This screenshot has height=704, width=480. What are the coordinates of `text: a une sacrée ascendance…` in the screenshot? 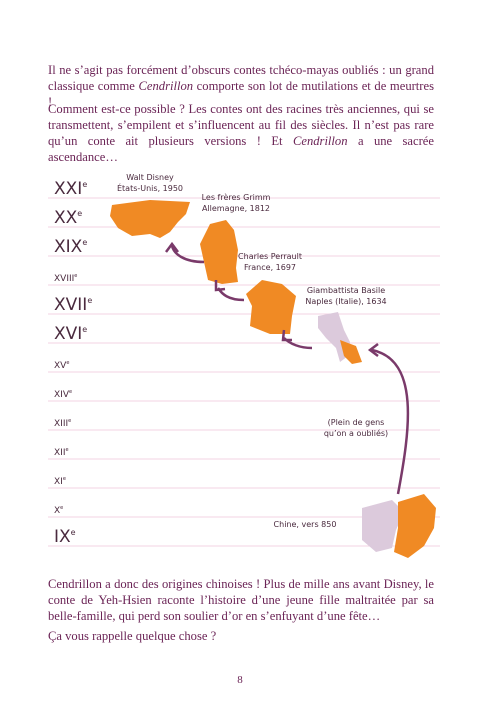 It's located at (241, 149).